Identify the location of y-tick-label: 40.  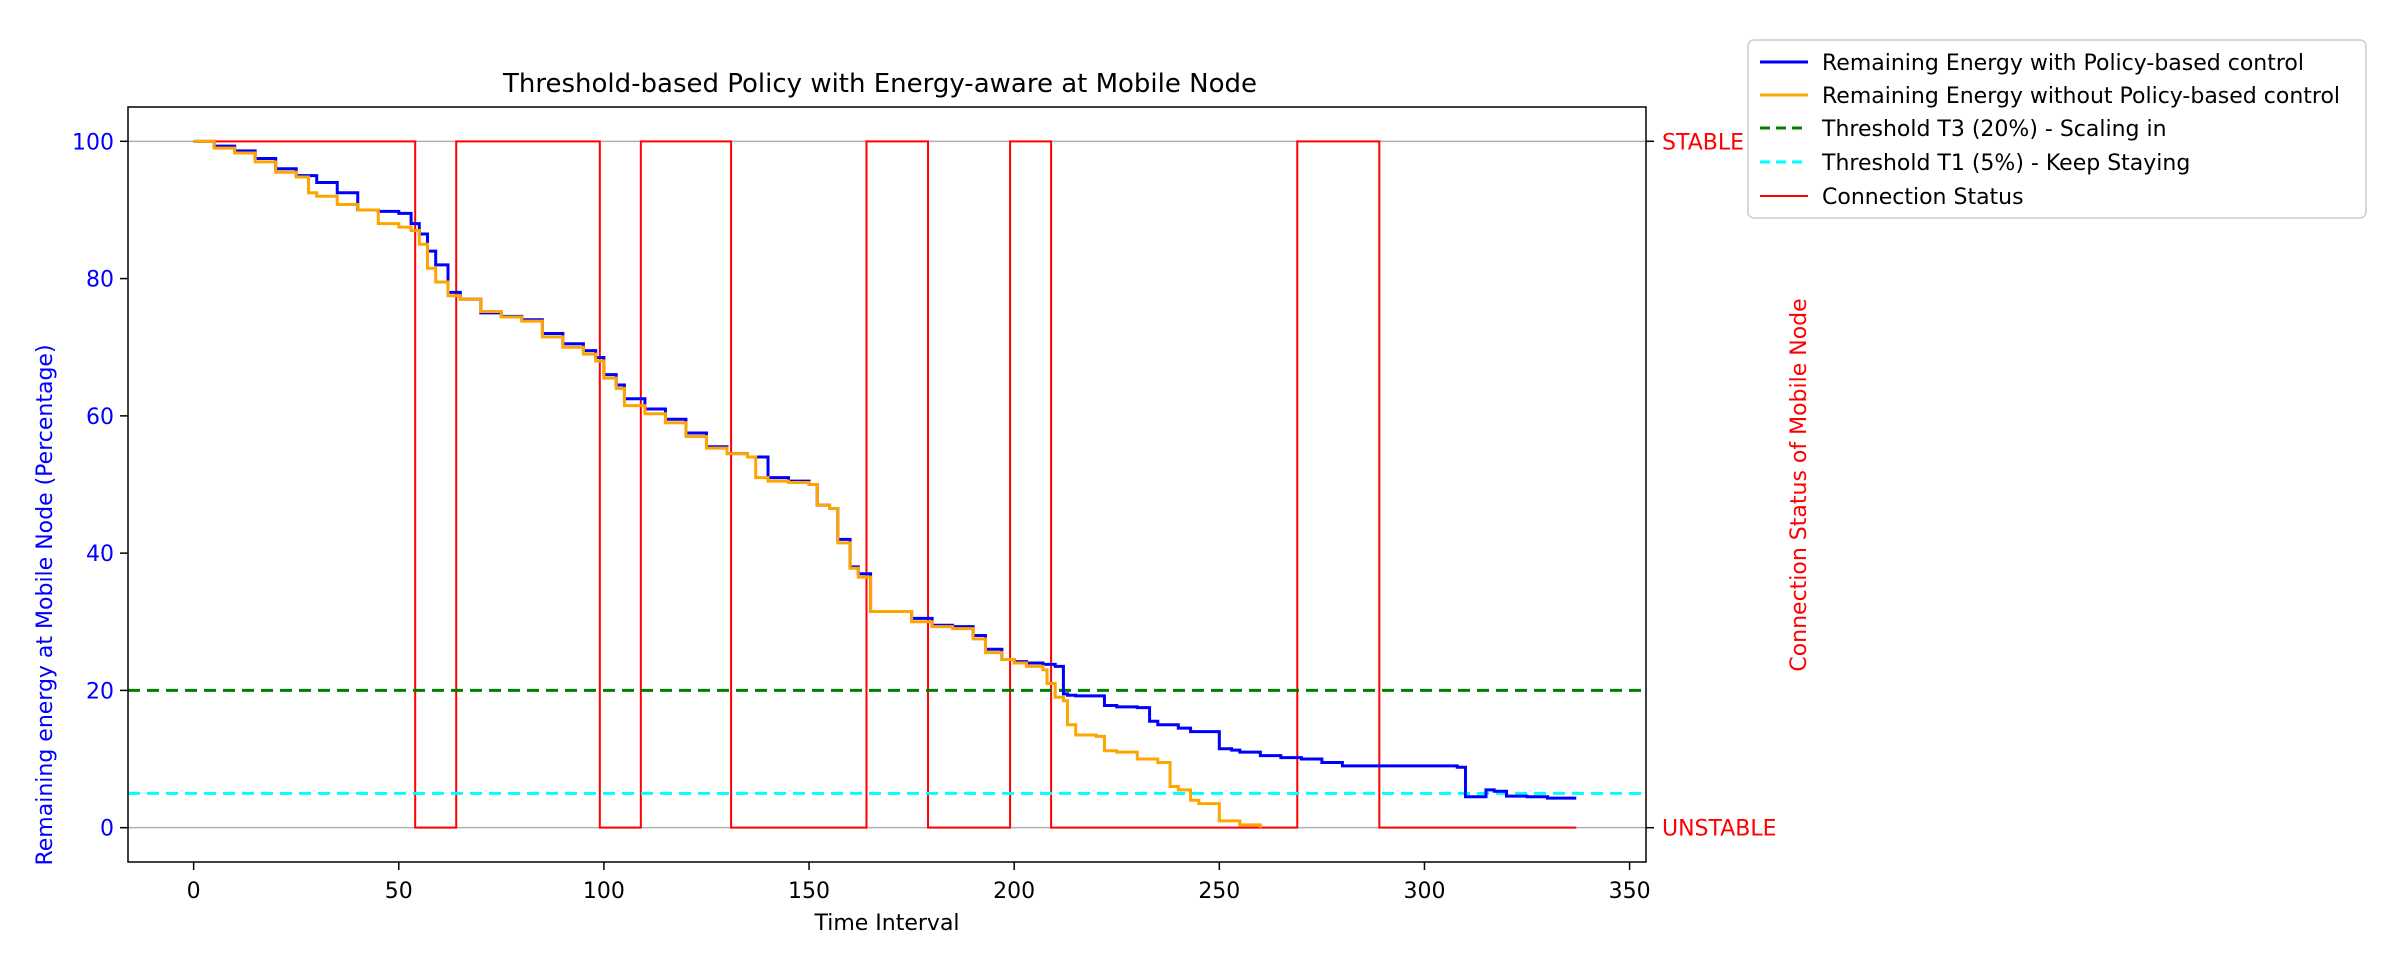
(100, 554).